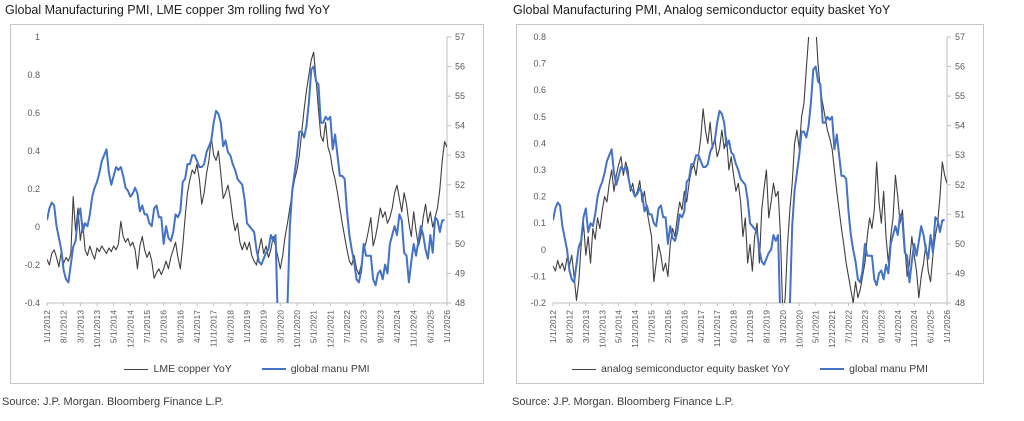 The height and width of the screenshot is (421, 1024). What do you see at coordinates (931, 326) in the screenshot?
I see `svg-text: 6/1/2025` at bounding box center [931, 326].